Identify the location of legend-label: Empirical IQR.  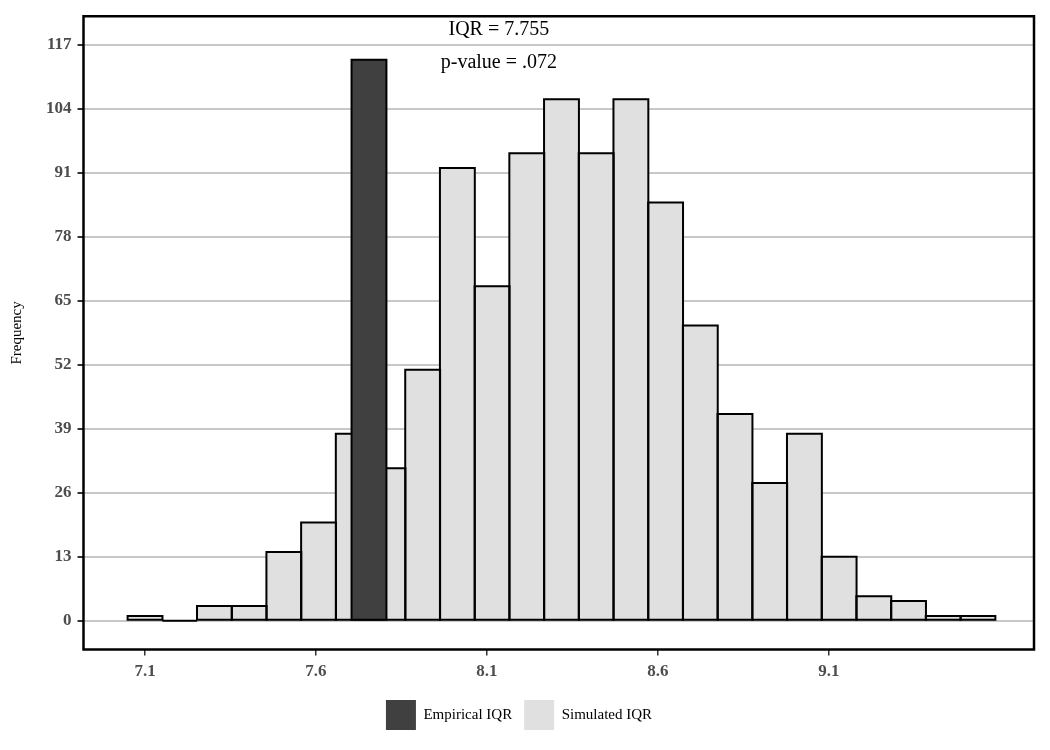
(468, 713).